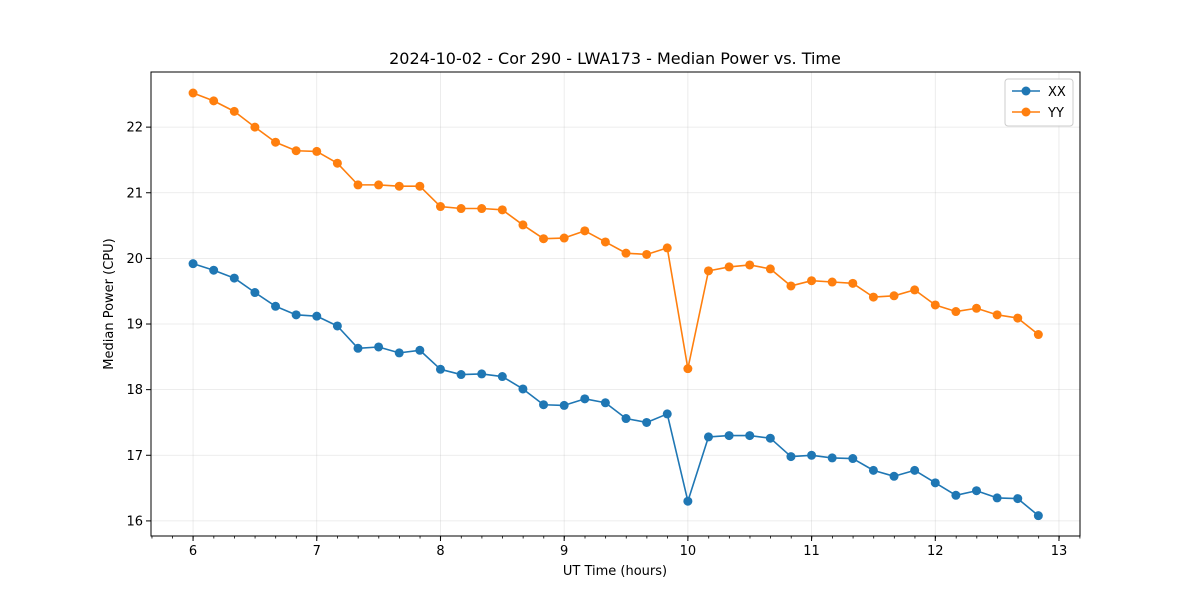 The height and width of the screenshot is (600, 1200). I want to click on x-tick-label: 6, so click(193, 551).